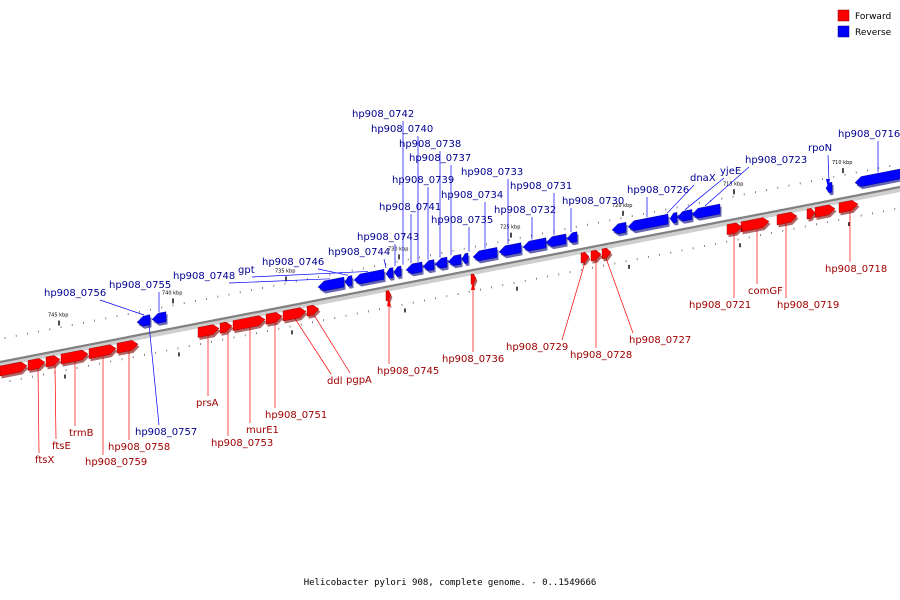 This screenshot has width=900, height=600. I want to click on reverse-gene-label: hp908_0738, so click(430, 144).